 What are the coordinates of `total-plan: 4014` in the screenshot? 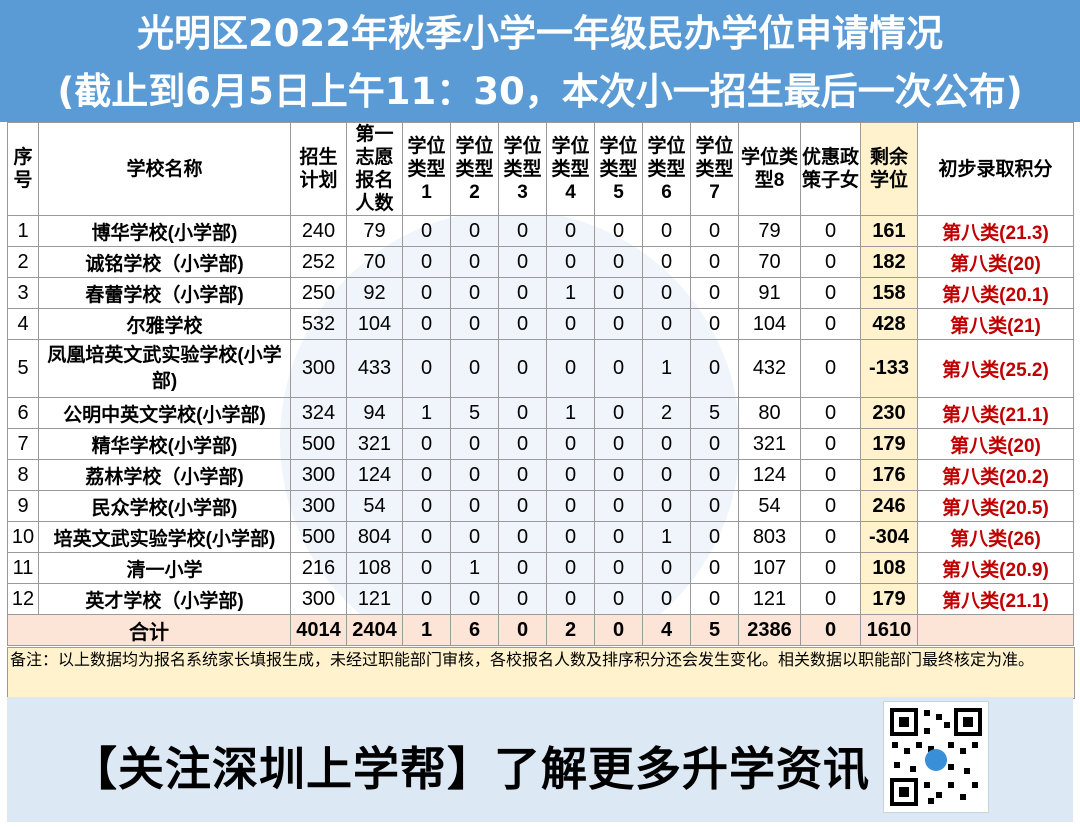 It's located at (318, 630).